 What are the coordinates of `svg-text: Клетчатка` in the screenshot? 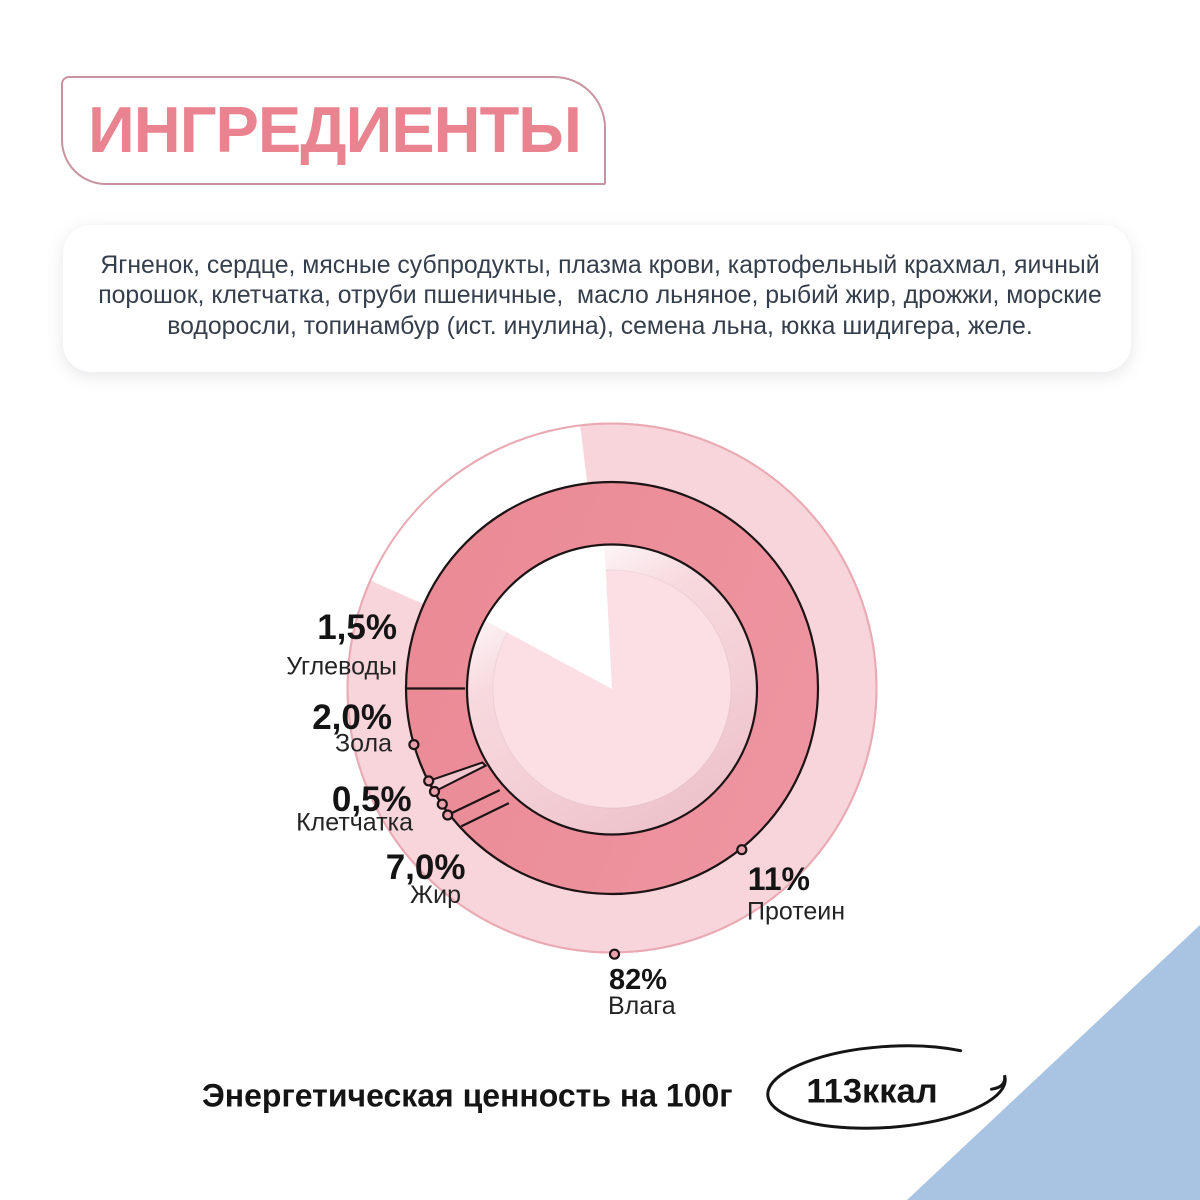 It's located at (354, 823).